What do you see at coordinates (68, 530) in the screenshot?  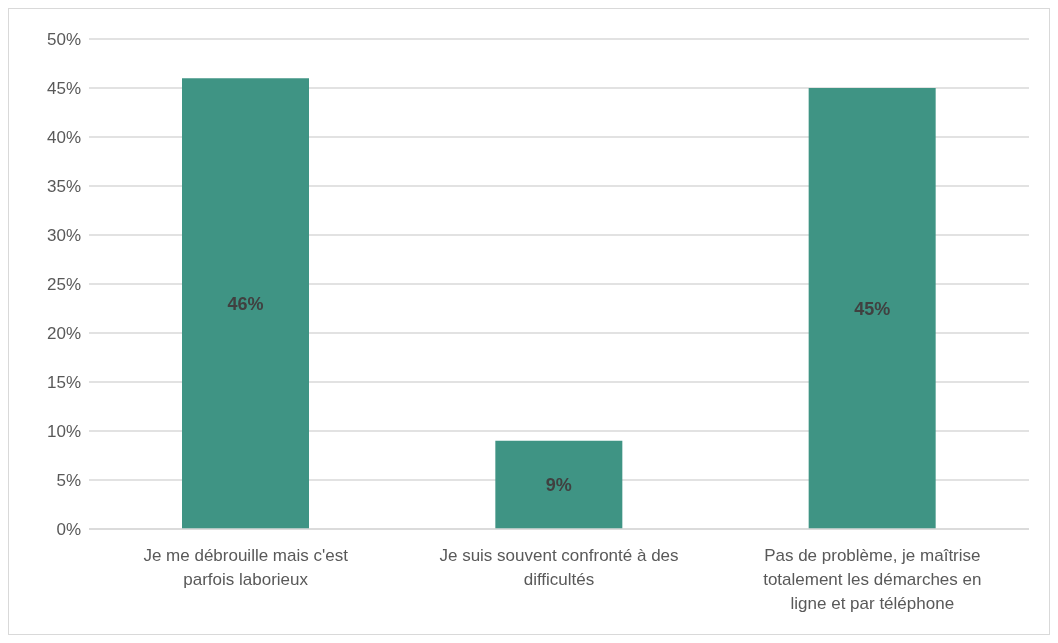 I see `y-tick-label: 0%` at bounding box center [68, 530].